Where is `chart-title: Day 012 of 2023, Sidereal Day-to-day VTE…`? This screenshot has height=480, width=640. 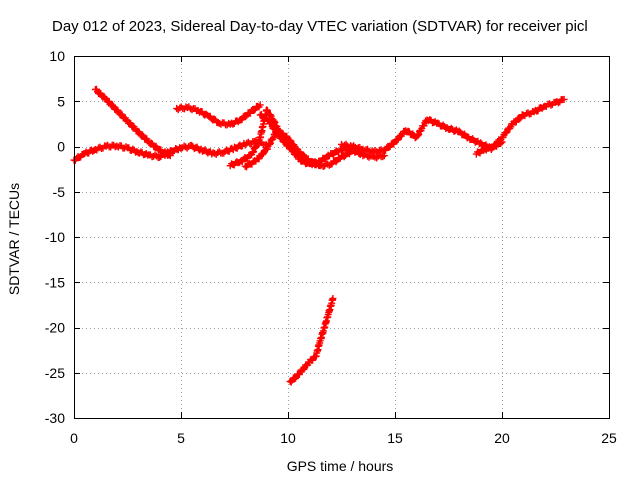 chart-title: Day 012 of 2023, Sidereal Day-to-day VTE… is located at coordinates (320, 26).